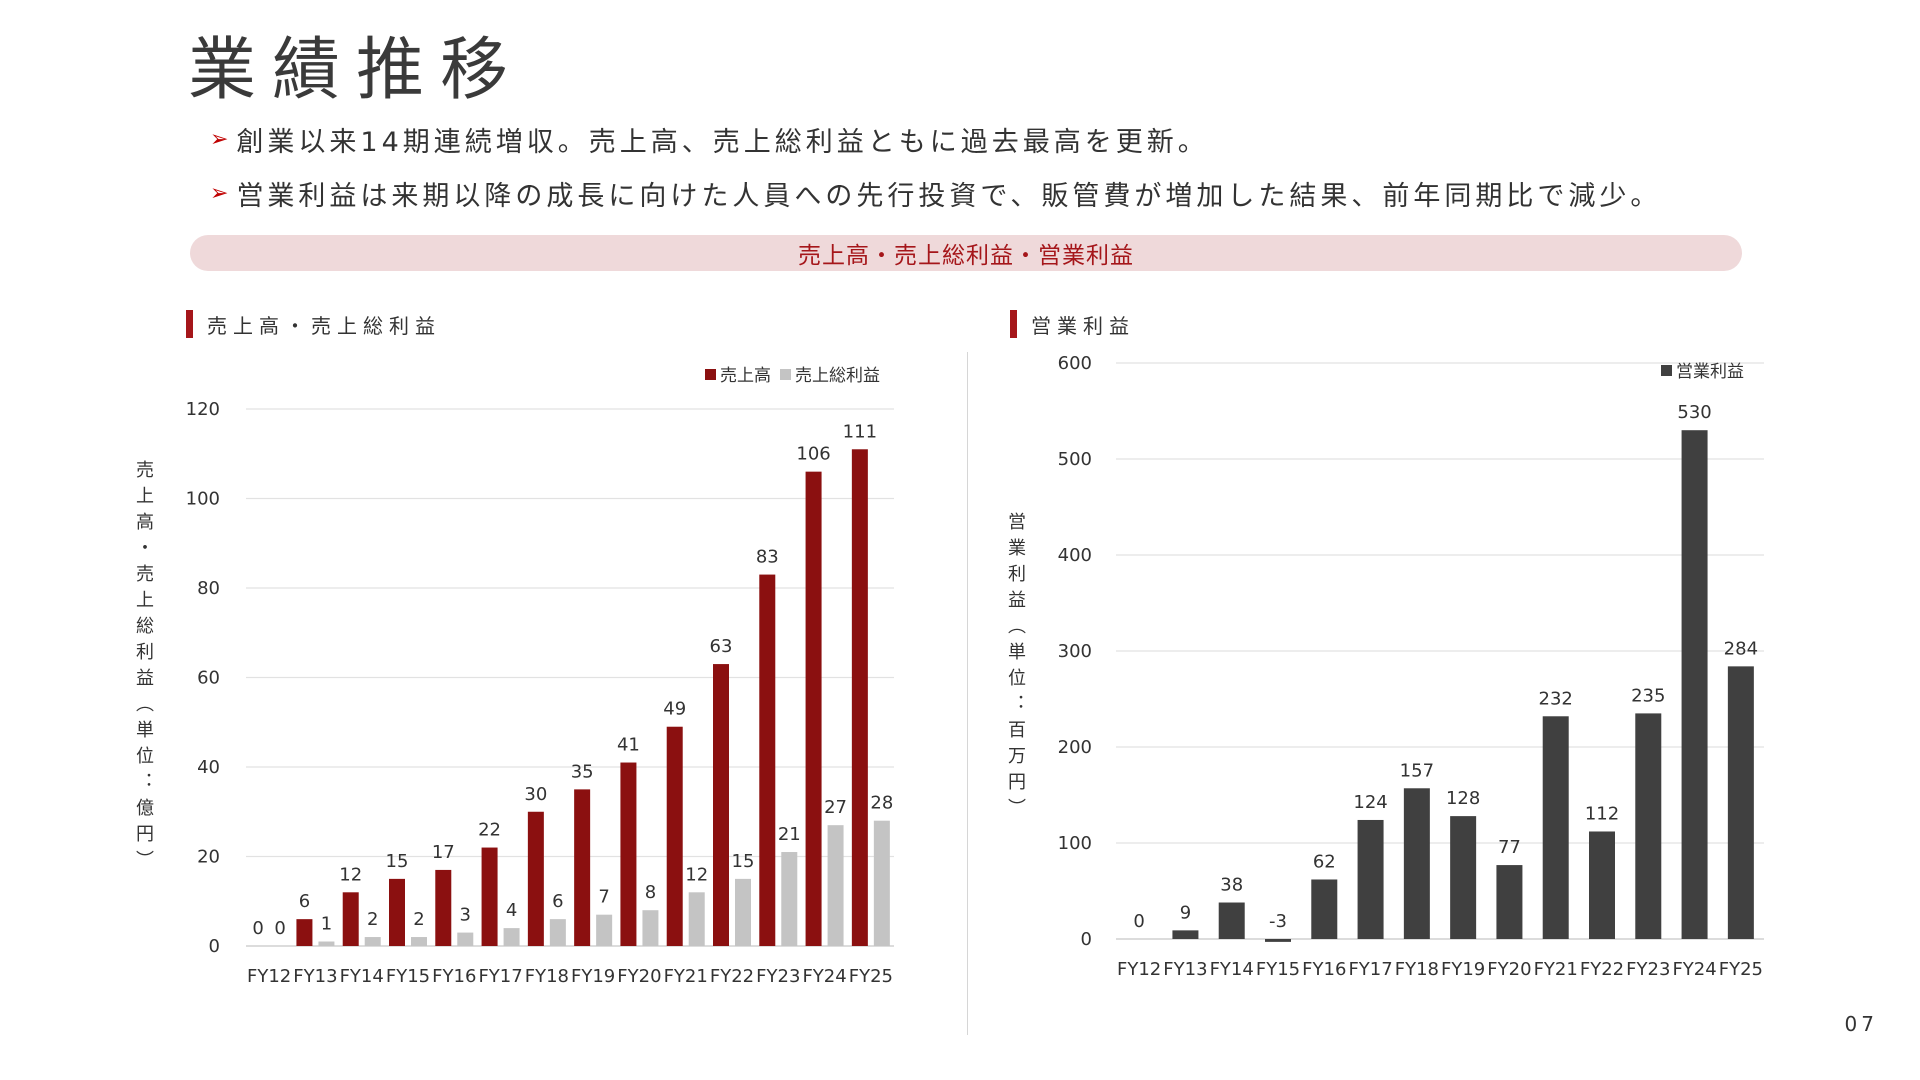 Image resolution: width=1920 pixels, height=1080 pixels. Describe the element at coordinates (732, 976) in the screenshot. I see `sales-x-tick-label: FY22` at that location.